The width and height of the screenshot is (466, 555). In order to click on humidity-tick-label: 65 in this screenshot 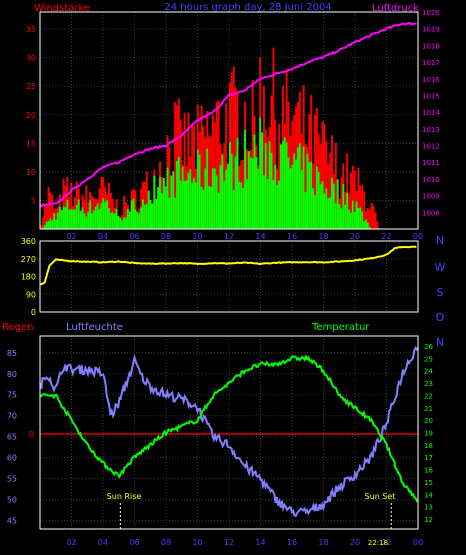, I will do `click(12, 437)`.